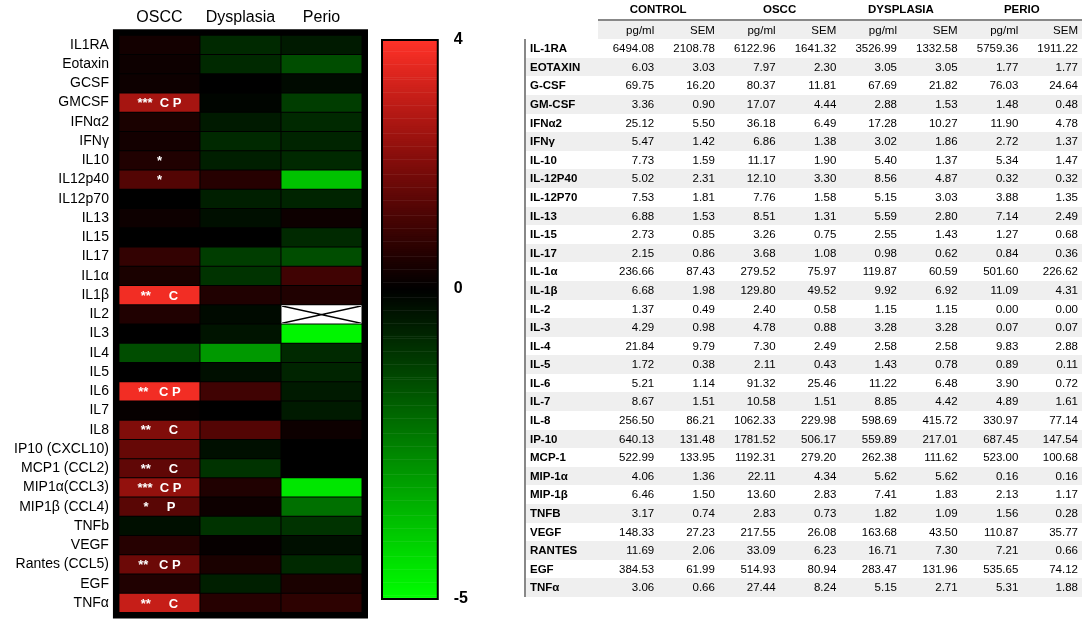 The width and height of the screenshot is (1084, 631). What do you see at coordinates (761, 475) in the screenshot?
I see `text: 22.11` at bounding box center [761, 475].